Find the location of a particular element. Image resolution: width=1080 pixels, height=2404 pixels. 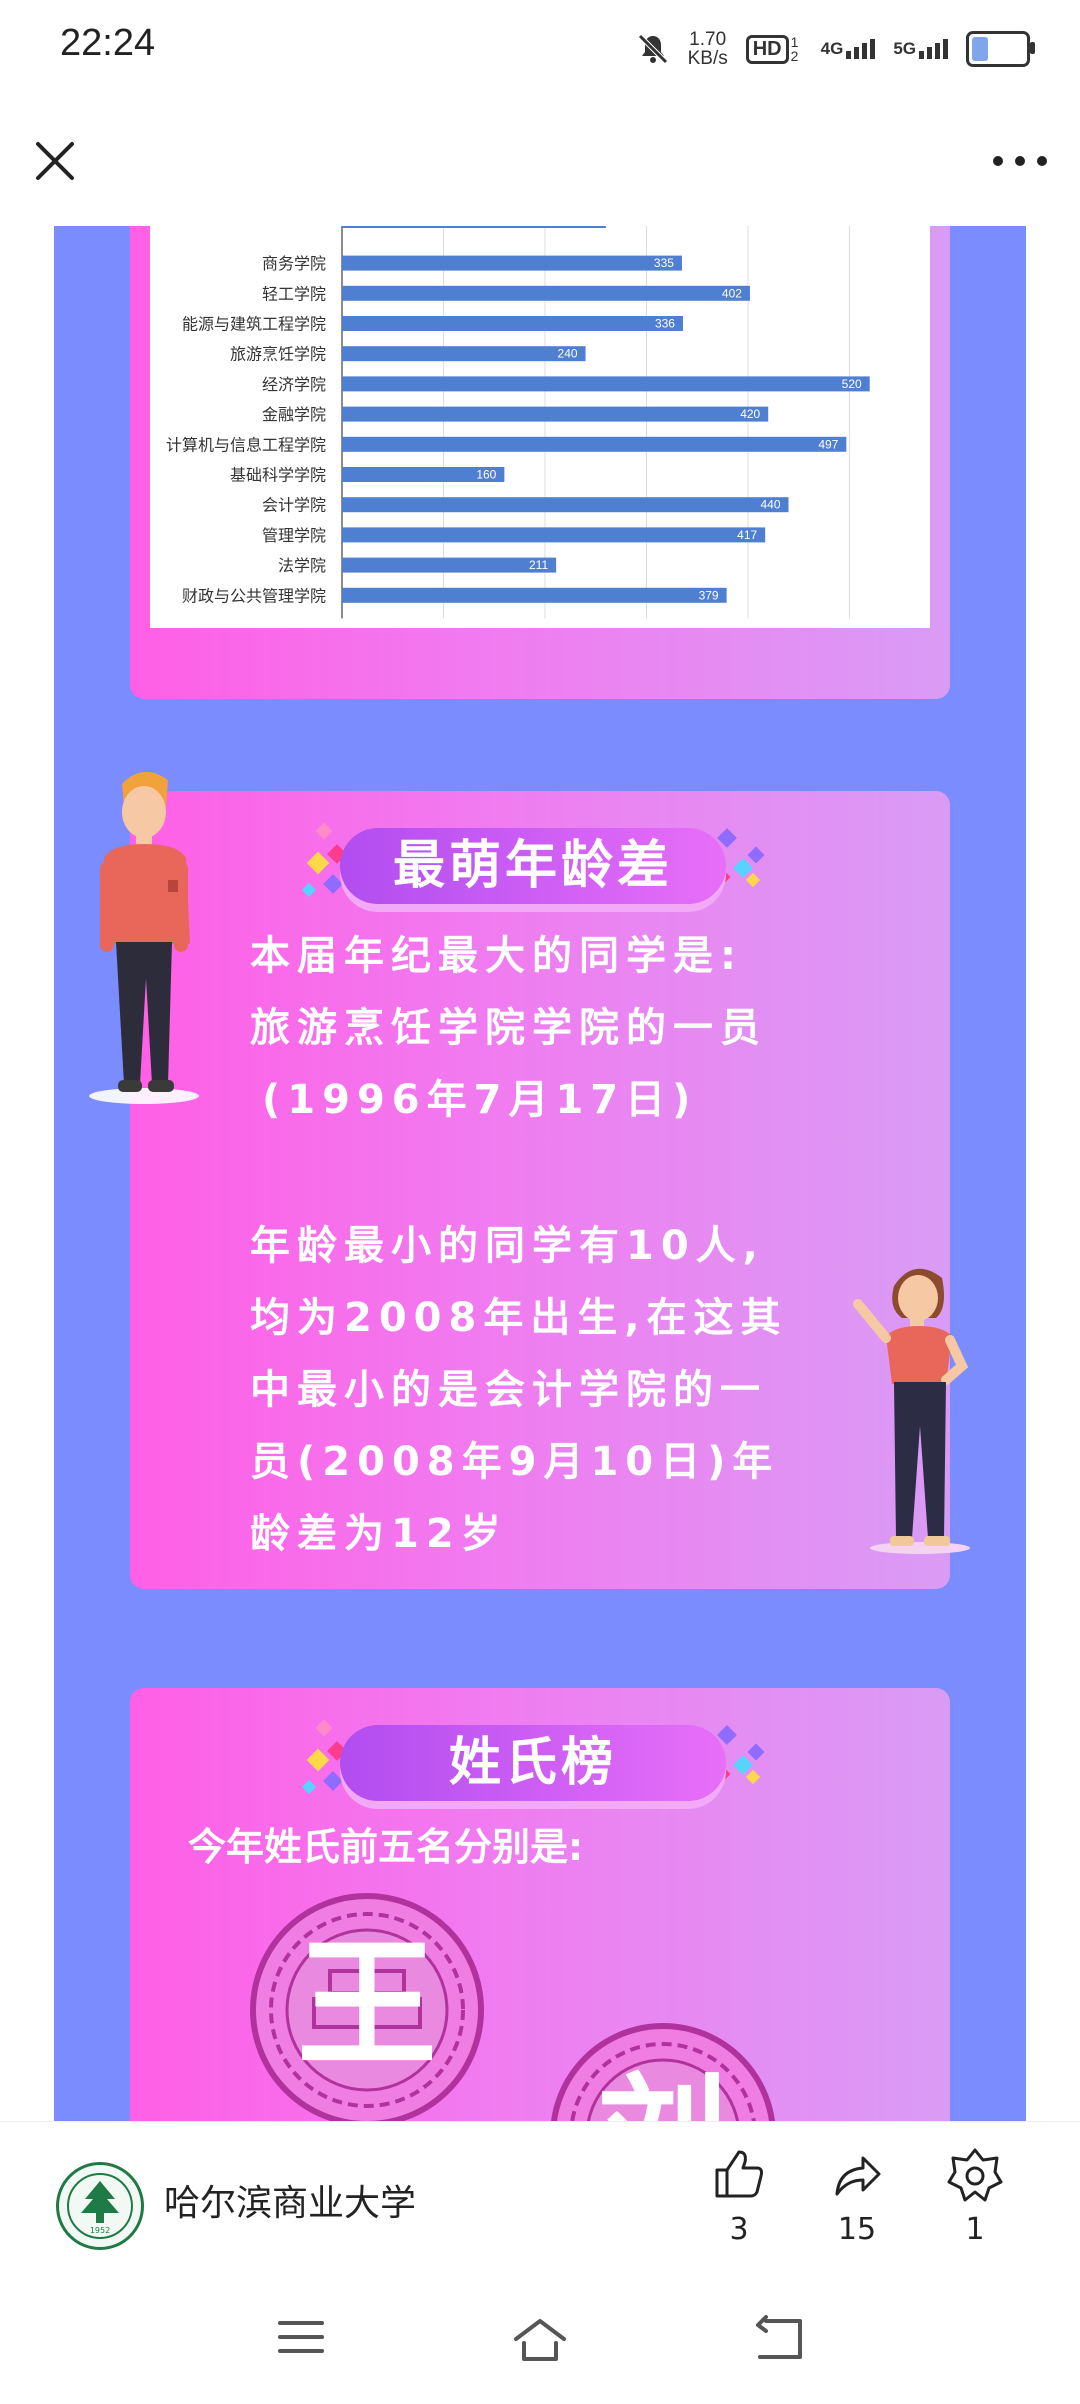

boy-illustration is located at coordinates (144, 937).